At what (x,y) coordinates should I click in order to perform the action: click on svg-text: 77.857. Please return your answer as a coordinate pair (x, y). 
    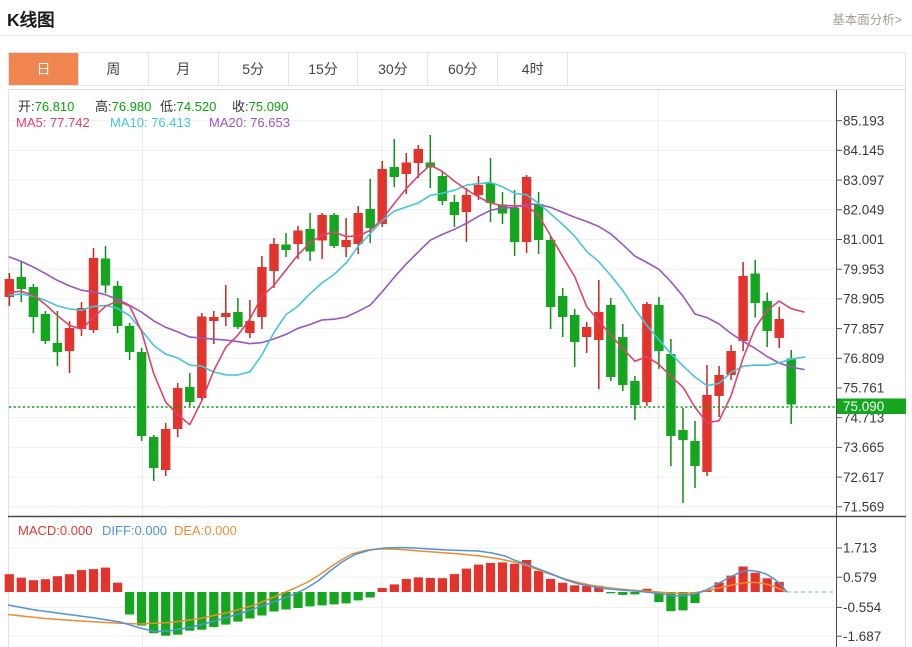
    Looking at the image, I should click on (863, 328).